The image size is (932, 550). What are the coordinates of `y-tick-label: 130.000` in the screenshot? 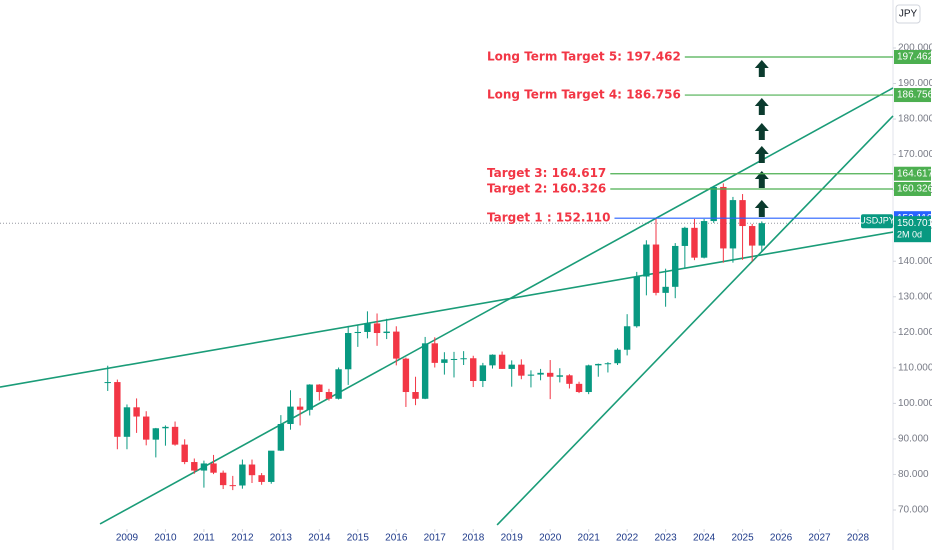 It's located at (915, 296).